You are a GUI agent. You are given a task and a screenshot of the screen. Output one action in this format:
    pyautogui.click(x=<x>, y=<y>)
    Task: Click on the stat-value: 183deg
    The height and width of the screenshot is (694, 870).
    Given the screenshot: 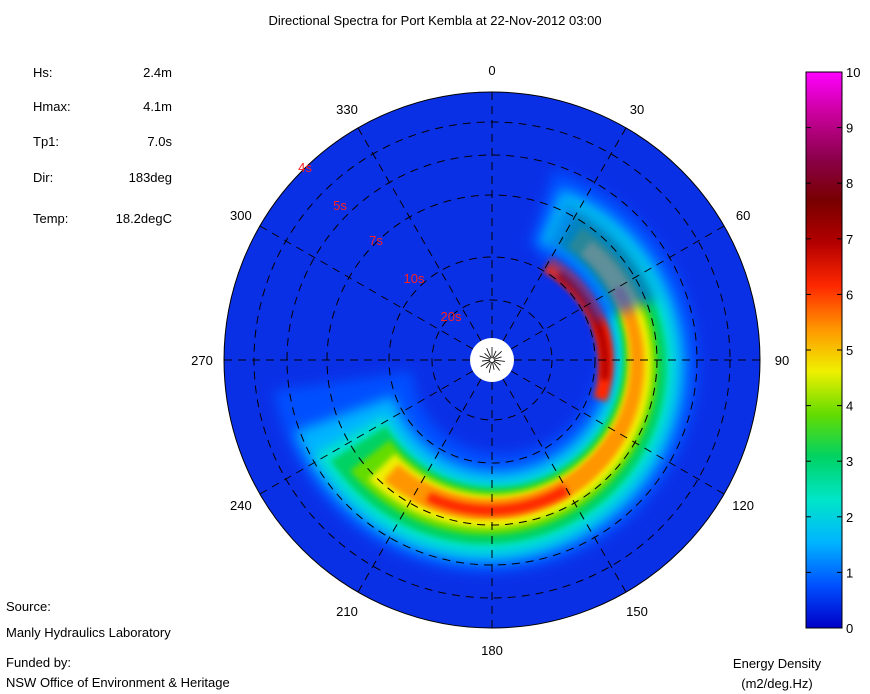 What is the action you would take?
    pyautogui.click(x=150, y=177)
    